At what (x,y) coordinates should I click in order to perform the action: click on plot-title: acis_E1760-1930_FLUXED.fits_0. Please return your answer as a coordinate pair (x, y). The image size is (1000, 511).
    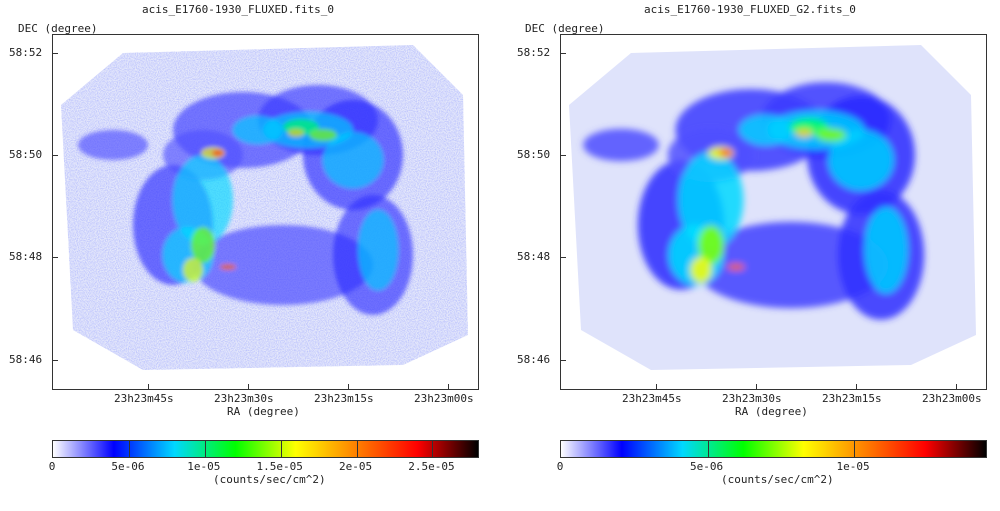
    Looking at the image, I should click on (238, 9).